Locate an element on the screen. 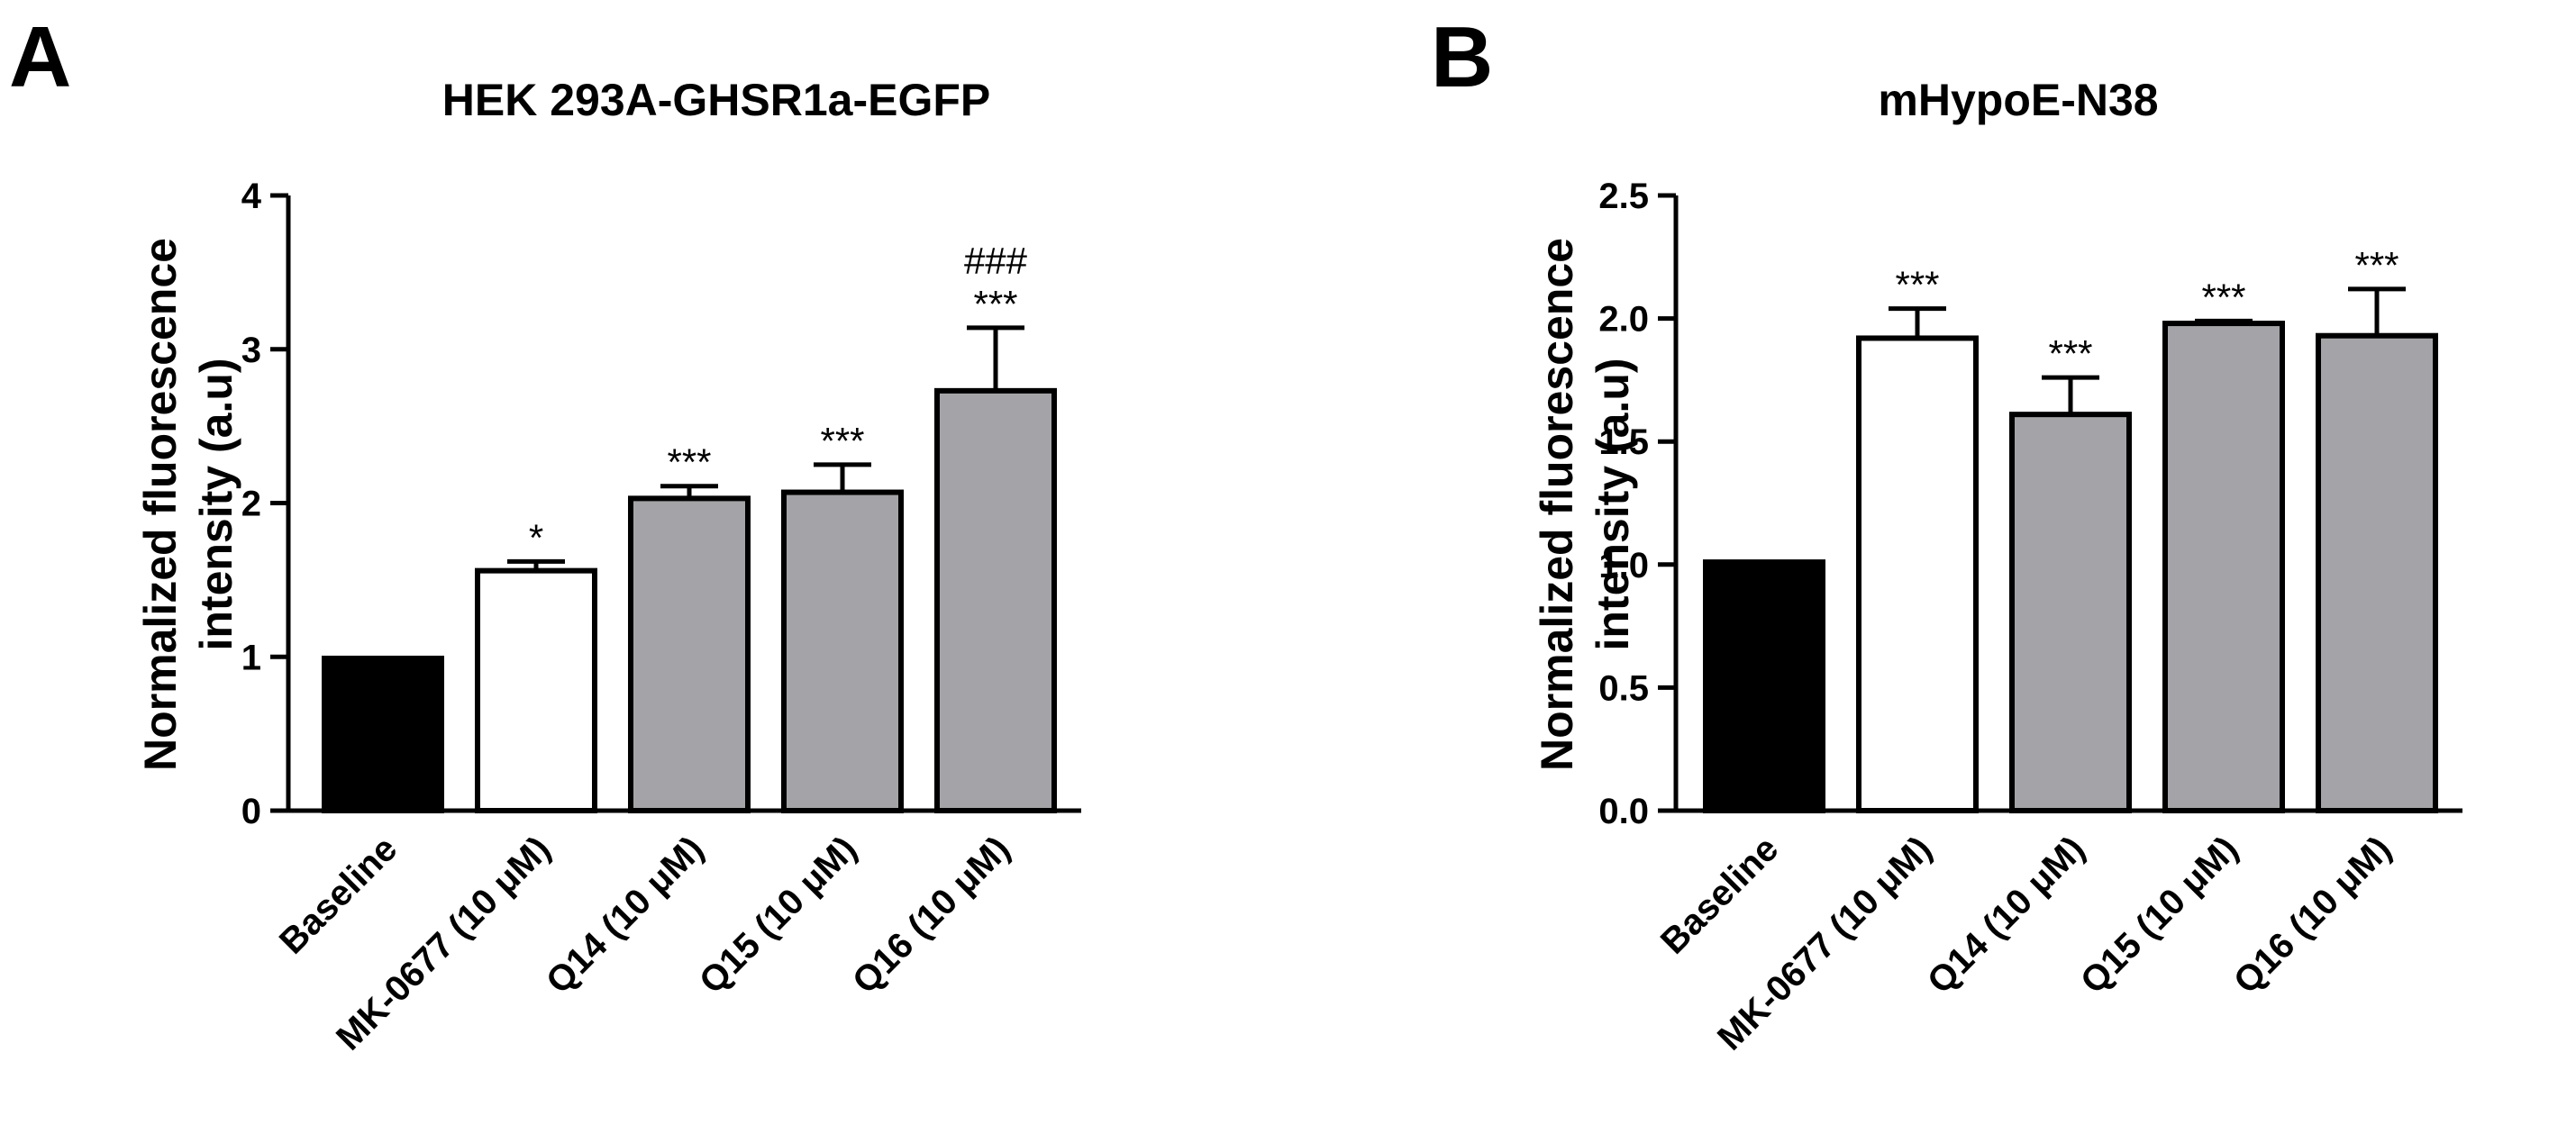  y-tick-label-a-2: 2 is located at coordinates (251, 504).